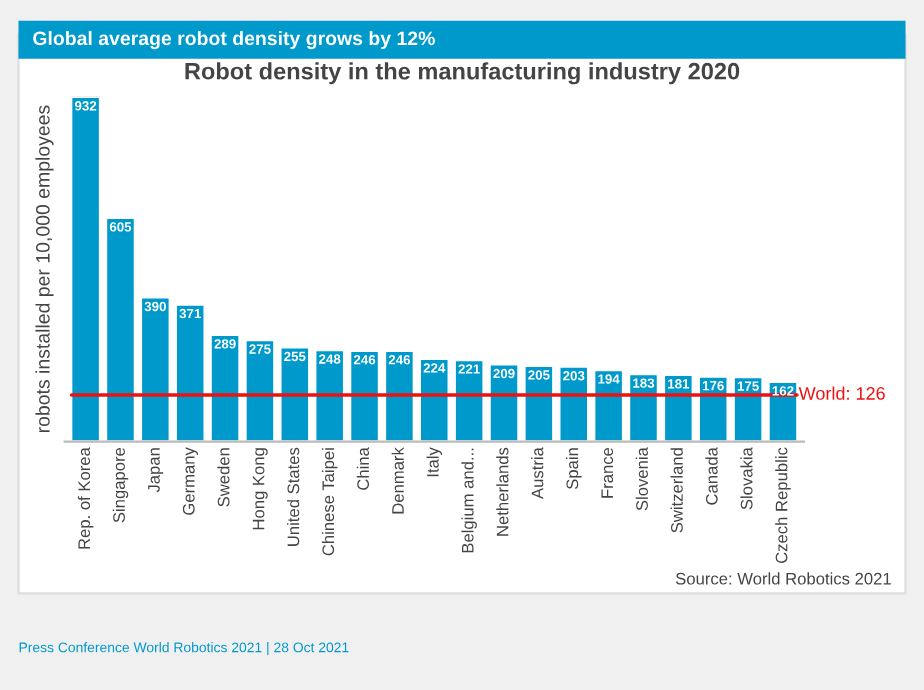 The image size is (924, 690). What do you see at coordinates (260, 489) in the screenshot?
I see `x-tick-label: Hong Kong` at bounding box center [260, 489].